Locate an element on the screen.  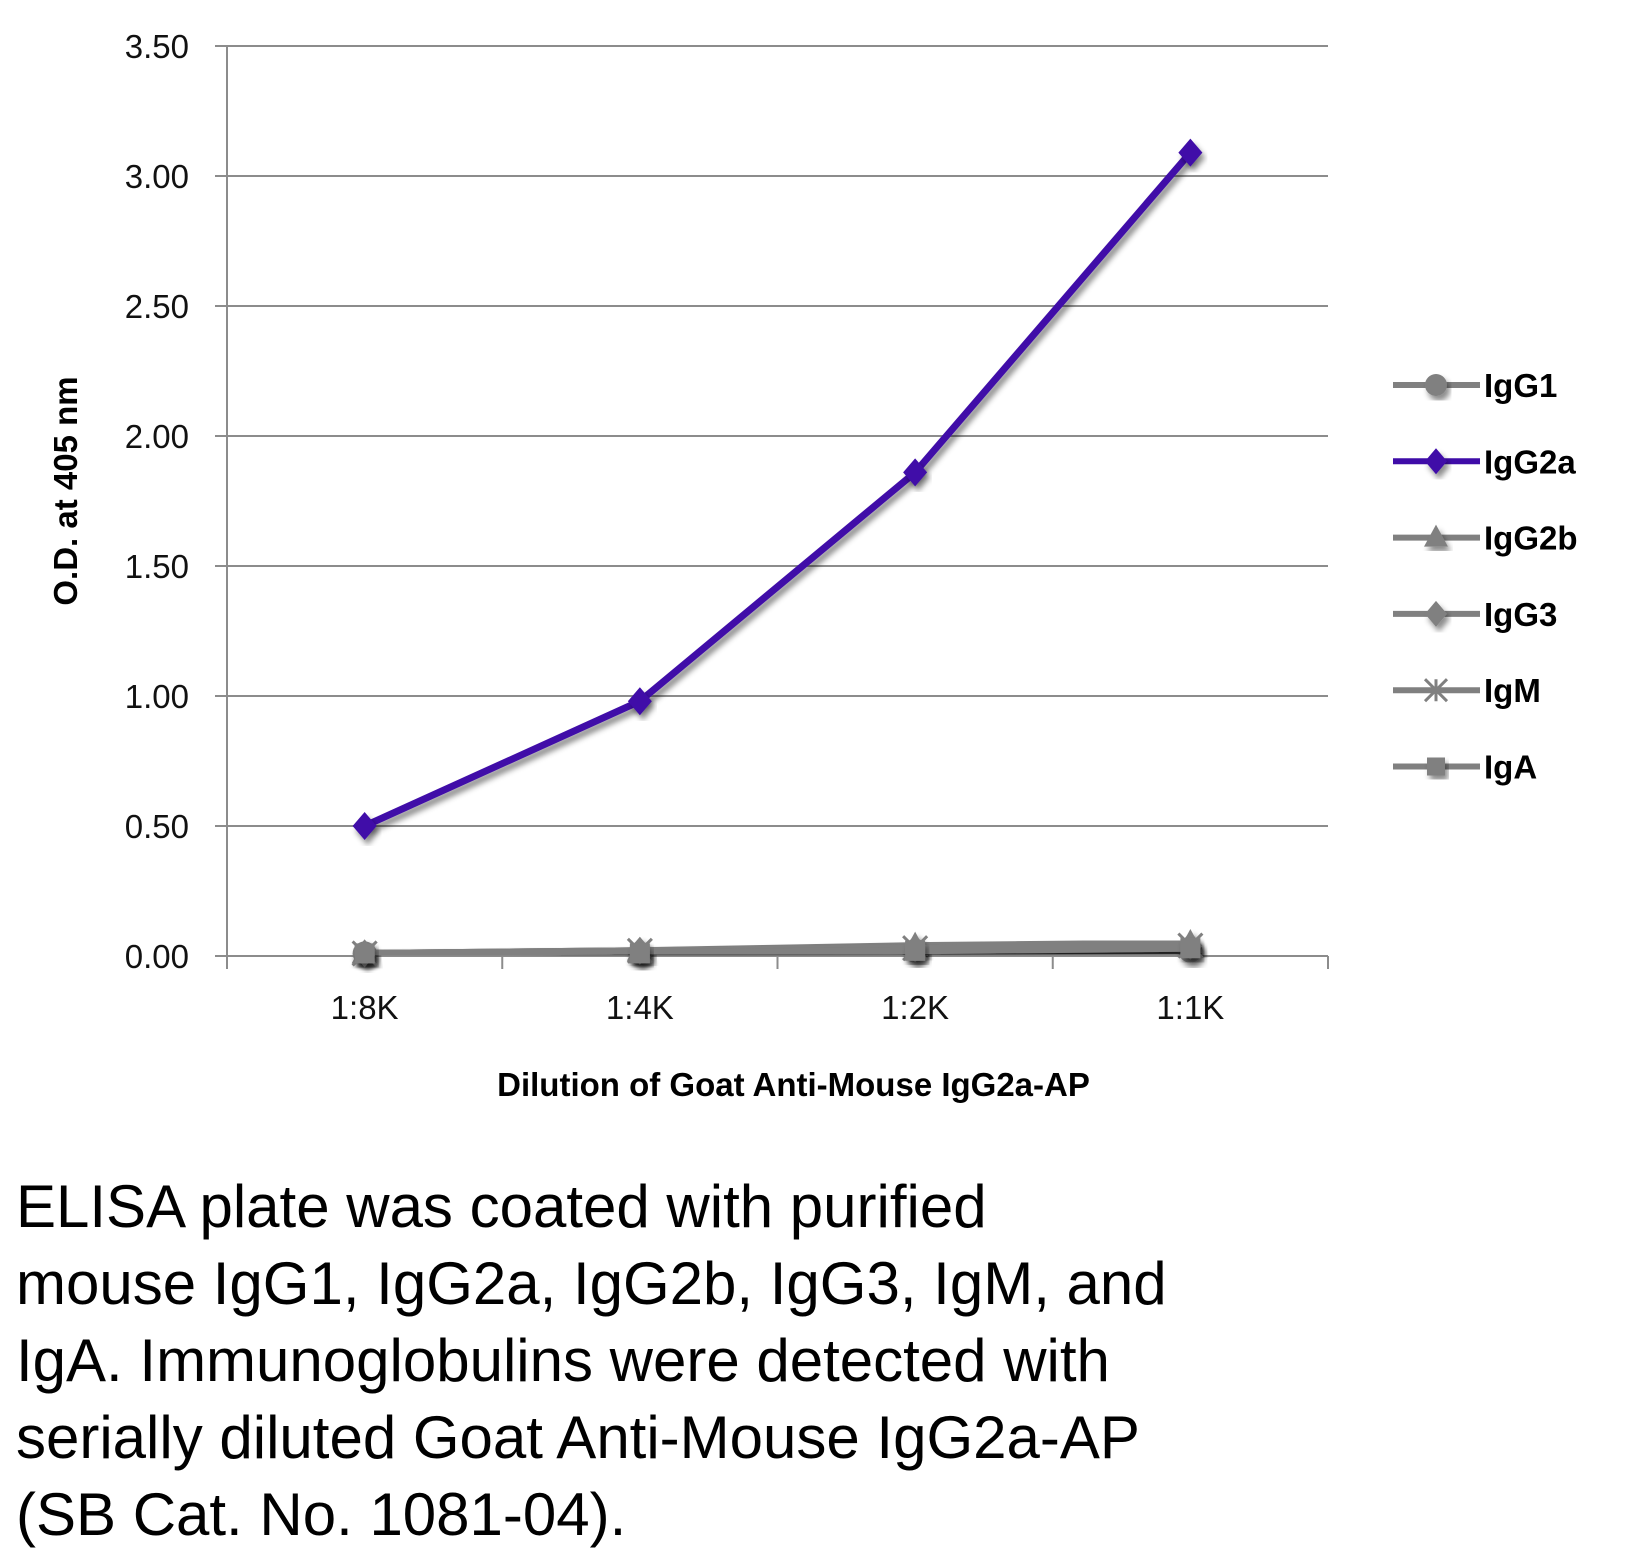
legend-label: IgA is located at coordinates (1510, 767).